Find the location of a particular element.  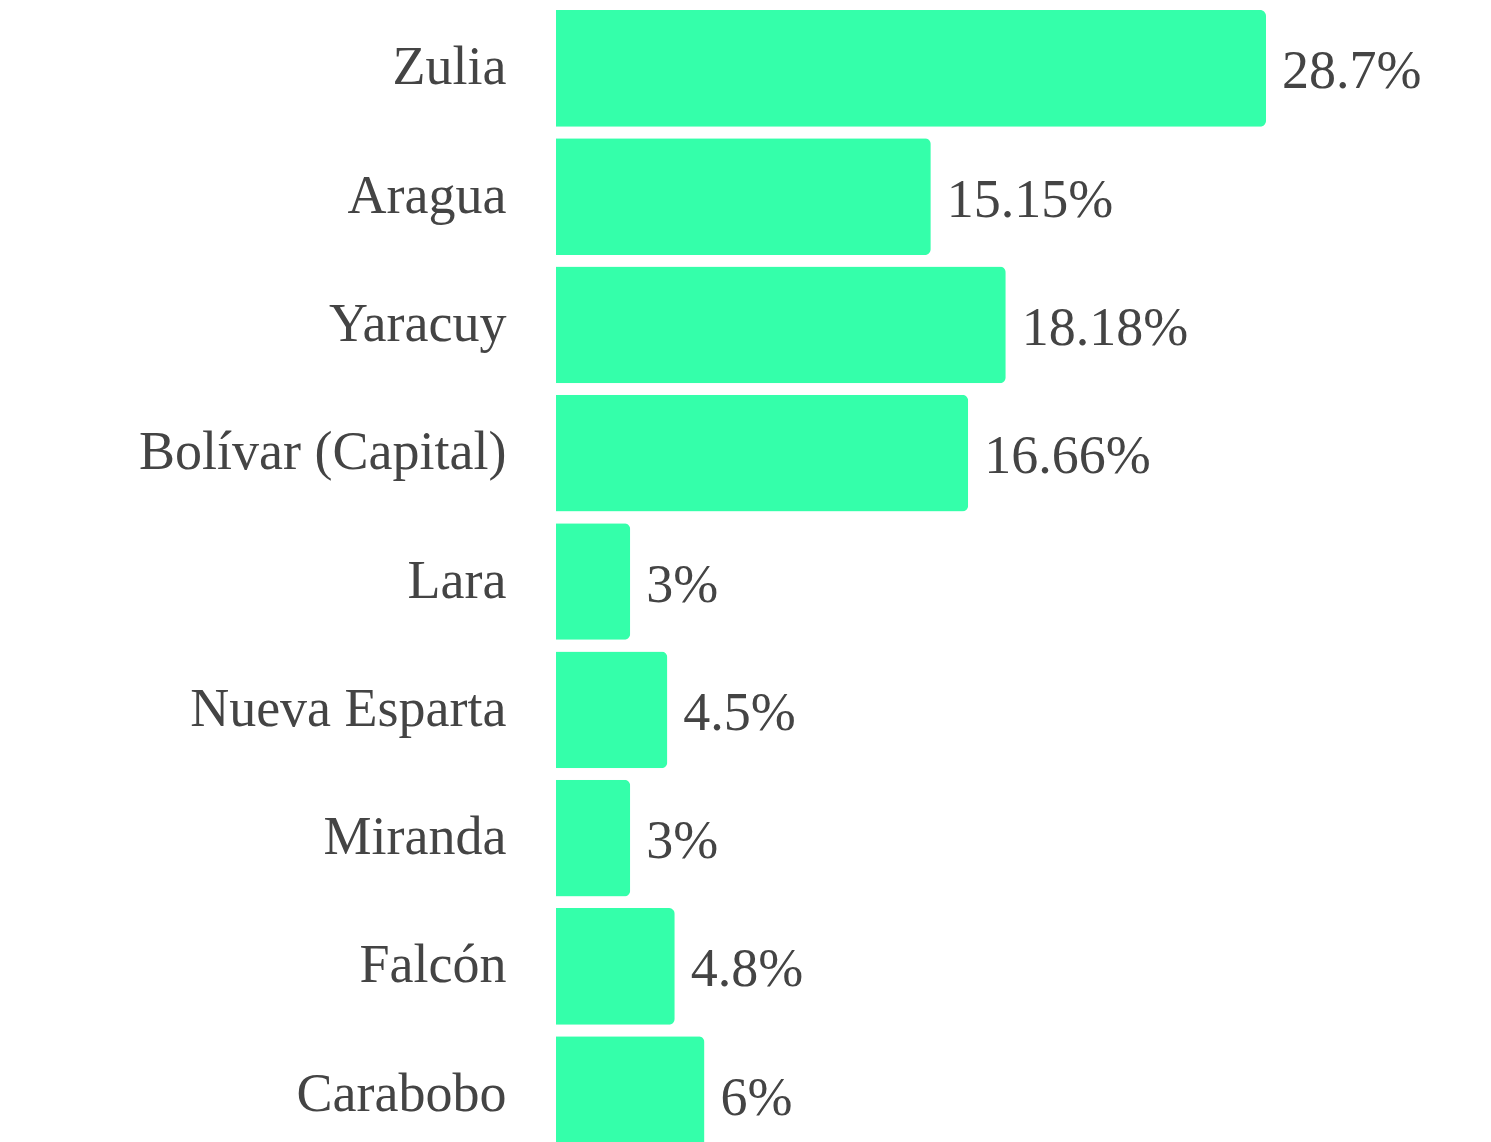

data-label: 15.15% is located at coordinates (1030, 198).